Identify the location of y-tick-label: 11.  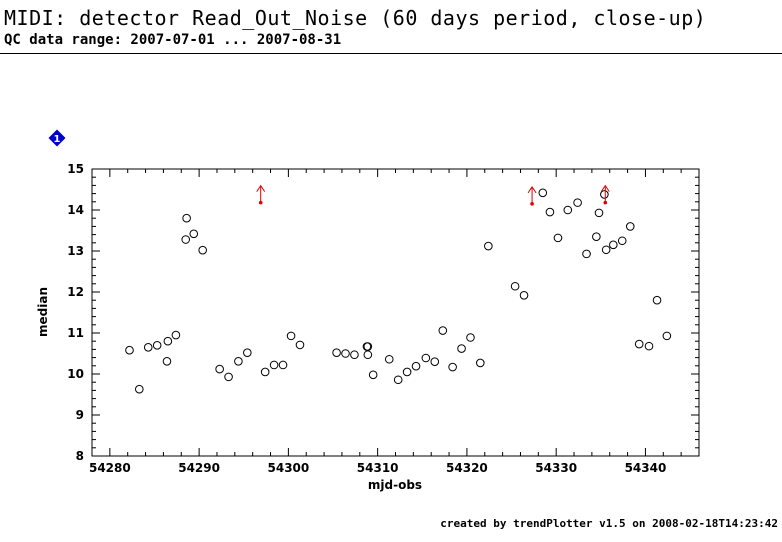
(75, 333).